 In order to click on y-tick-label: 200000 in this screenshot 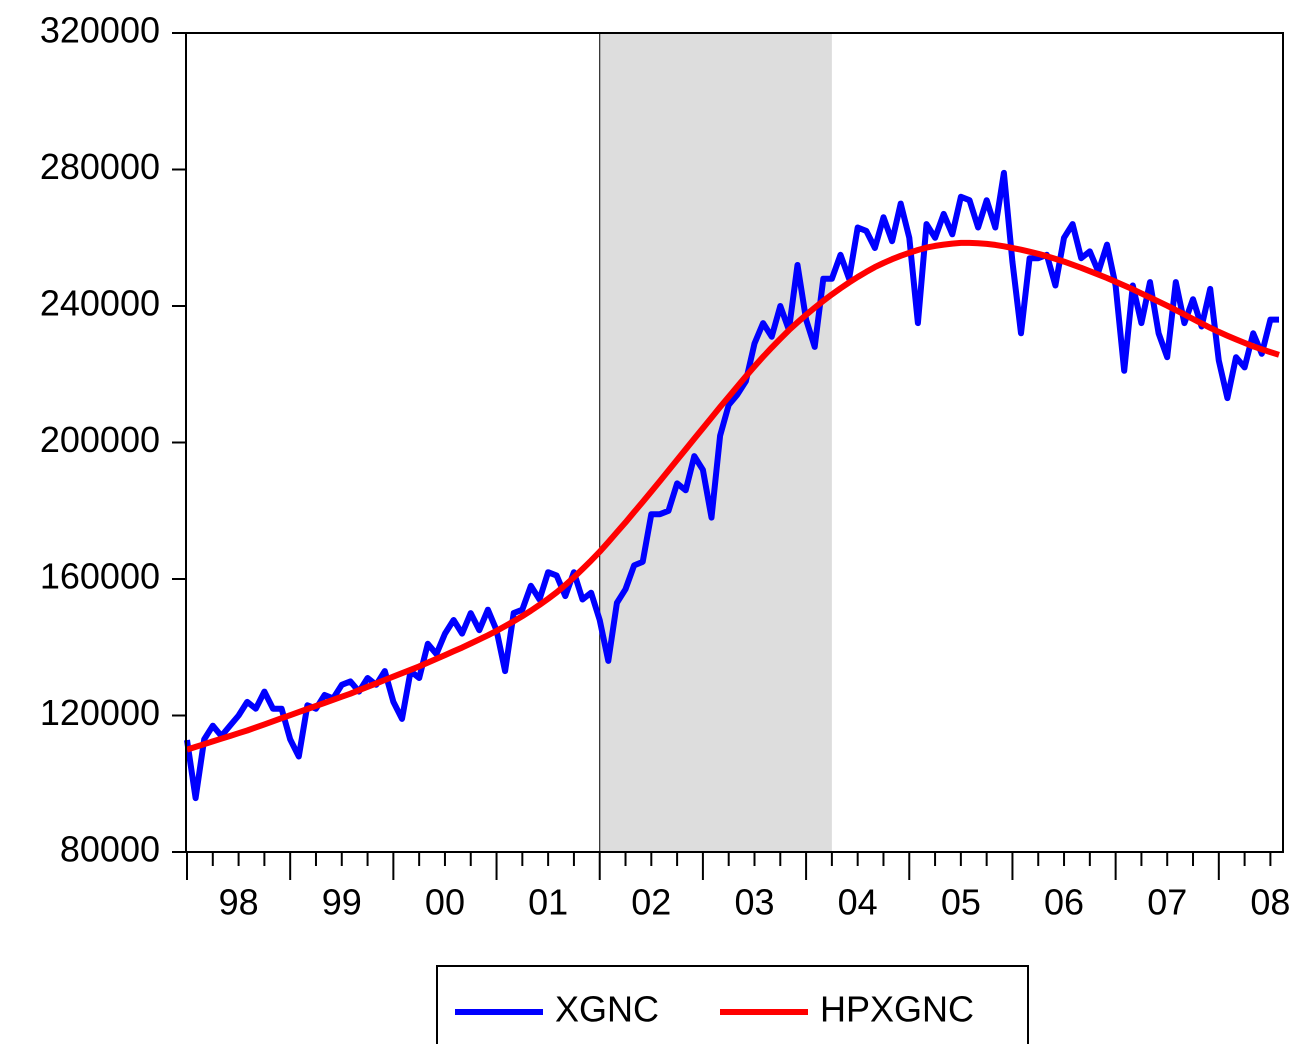, I will do `click(100, 439)`.